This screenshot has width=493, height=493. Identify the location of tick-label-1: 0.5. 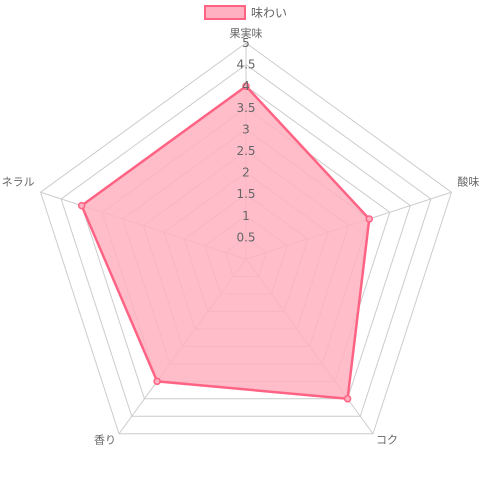
(245, 237).